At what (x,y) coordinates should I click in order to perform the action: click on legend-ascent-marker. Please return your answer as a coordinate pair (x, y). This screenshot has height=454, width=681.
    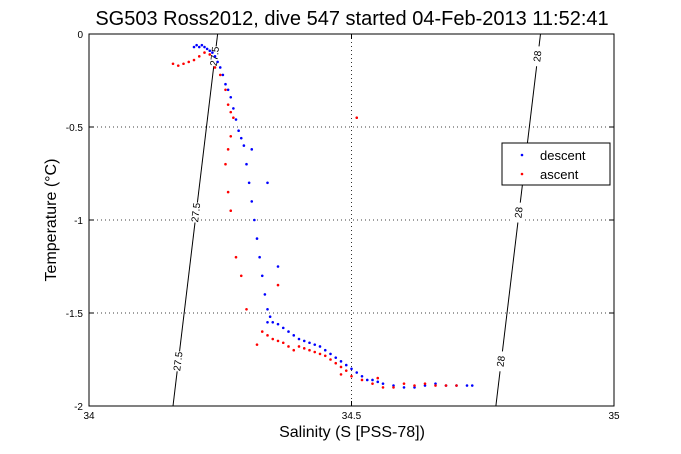
    Looking at the image, I should click on (522, 174).